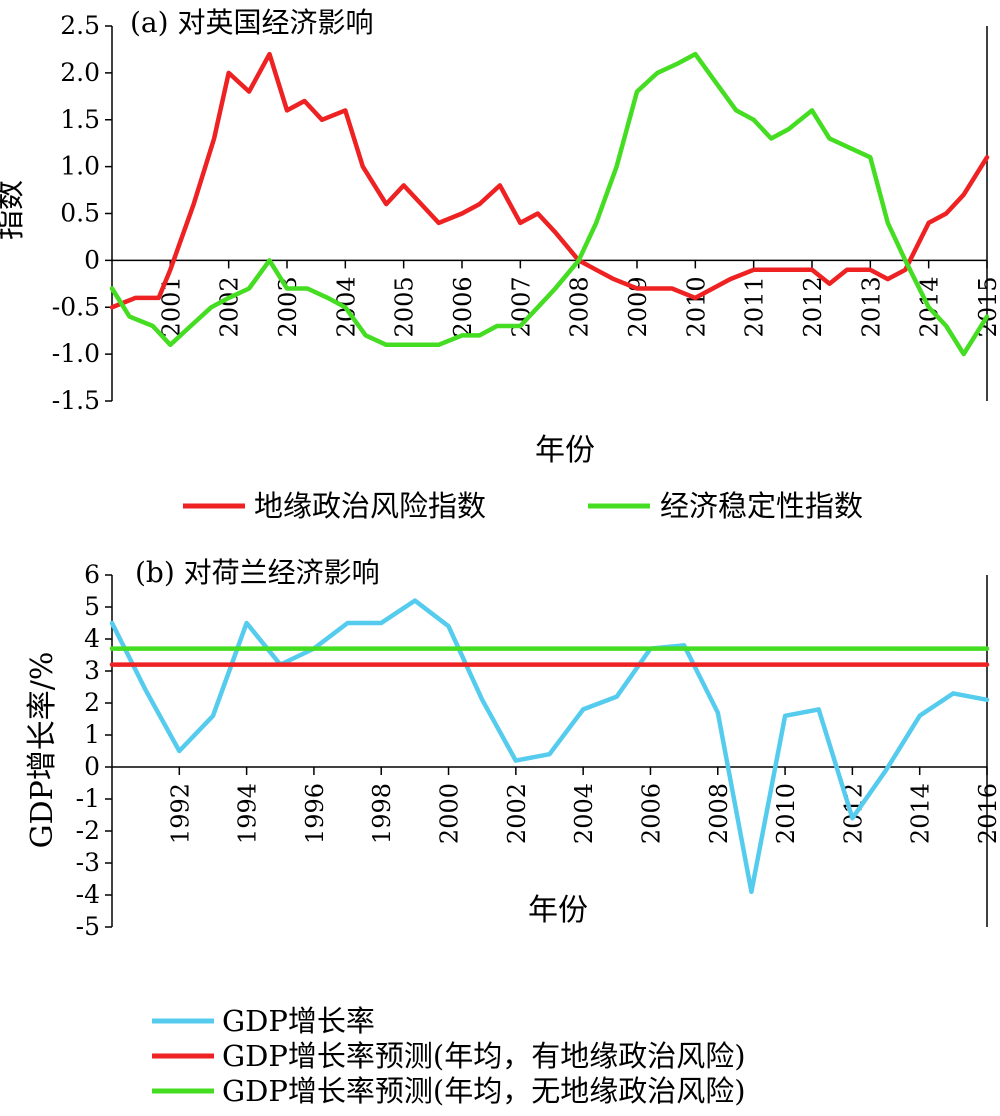 Image resolution: width=1000 pixels, height=1116 pixels. Describe the element at coordinates (523, 506) in the screenshot. I see `panel-a-legend: 地缘政治风险指数 经济稳定性指数` at that location.